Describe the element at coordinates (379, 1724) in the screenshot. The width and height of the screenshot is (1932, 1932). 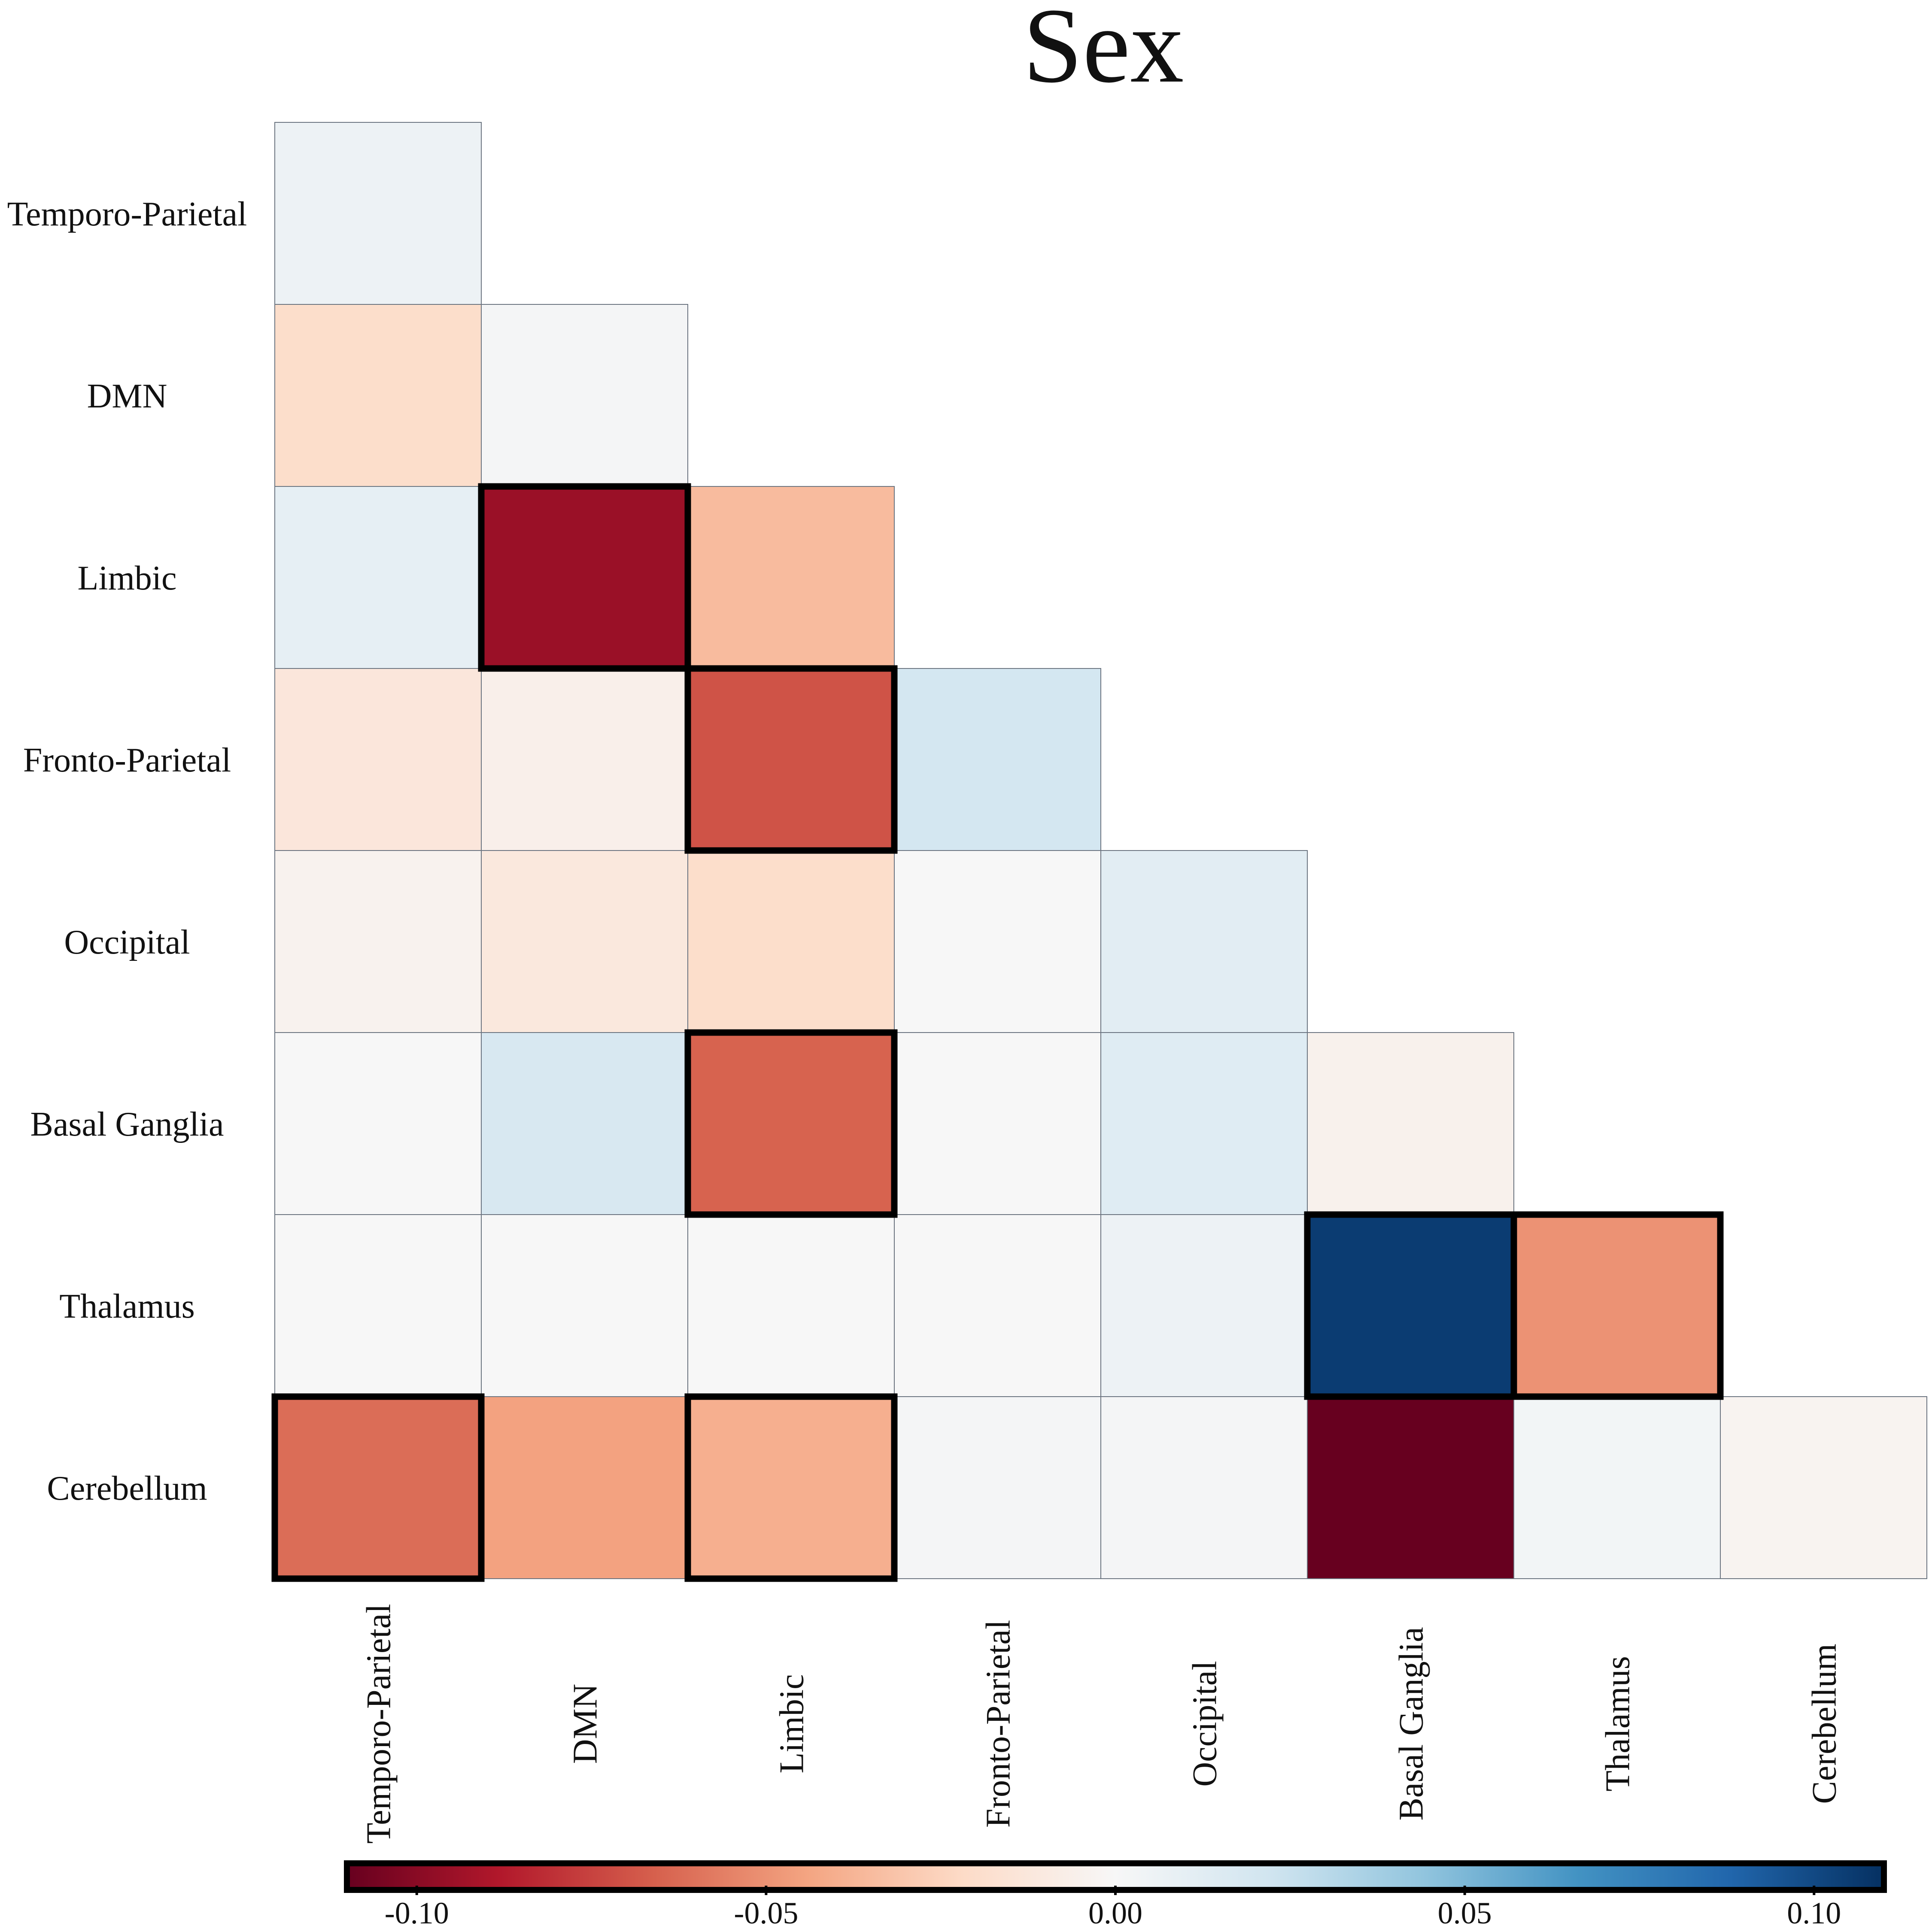
I see `column-label-temporo-parietal: Temporo-Parietal` at that location.